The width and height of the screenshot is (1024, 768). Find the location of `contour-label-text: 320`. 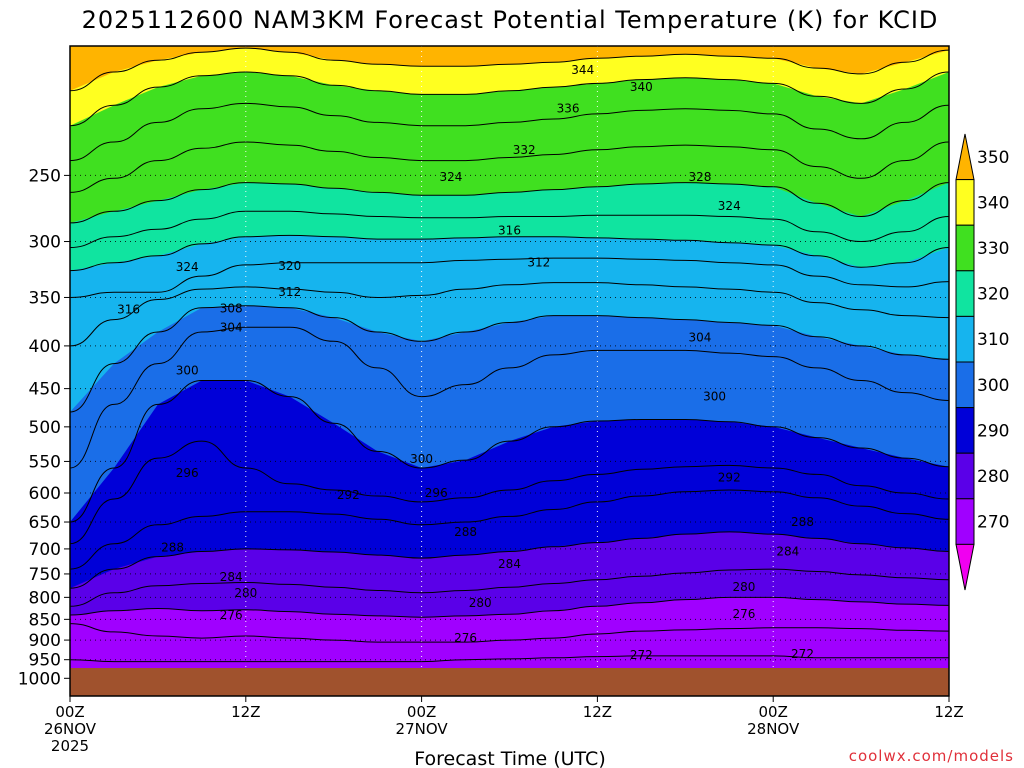

contour-label-text: 320 is located at coordinates (289, 266).